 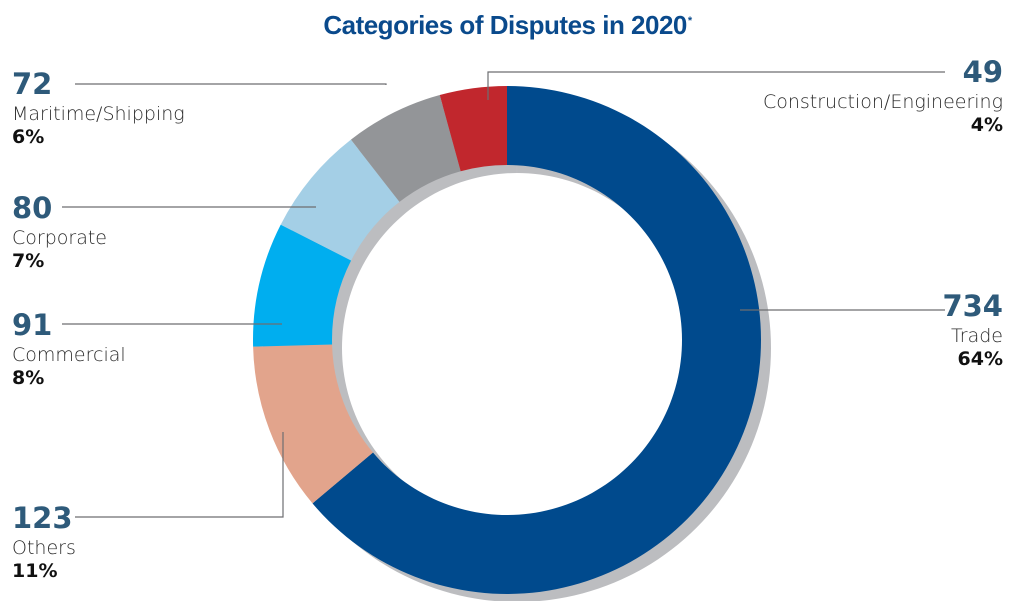 I want to click on callout-commercial: 91 Commercial 8%, so click(x=69, y=349).